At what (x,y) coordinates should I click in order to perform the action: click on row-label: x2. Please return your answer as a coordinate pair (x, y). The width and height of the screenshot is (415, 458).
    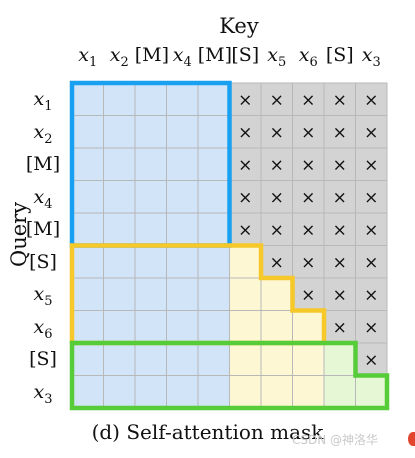
    Looking at the image, I should click on (43, 132).